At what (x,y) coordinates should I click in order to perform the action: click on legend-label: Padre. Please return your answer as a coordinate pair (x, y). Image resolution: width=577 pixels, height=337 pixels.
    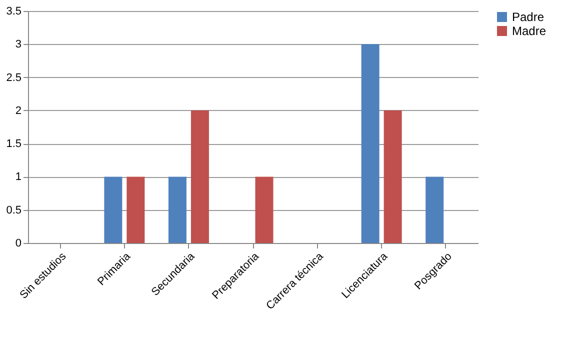
    Looking at the image, I should click on (528, 17).